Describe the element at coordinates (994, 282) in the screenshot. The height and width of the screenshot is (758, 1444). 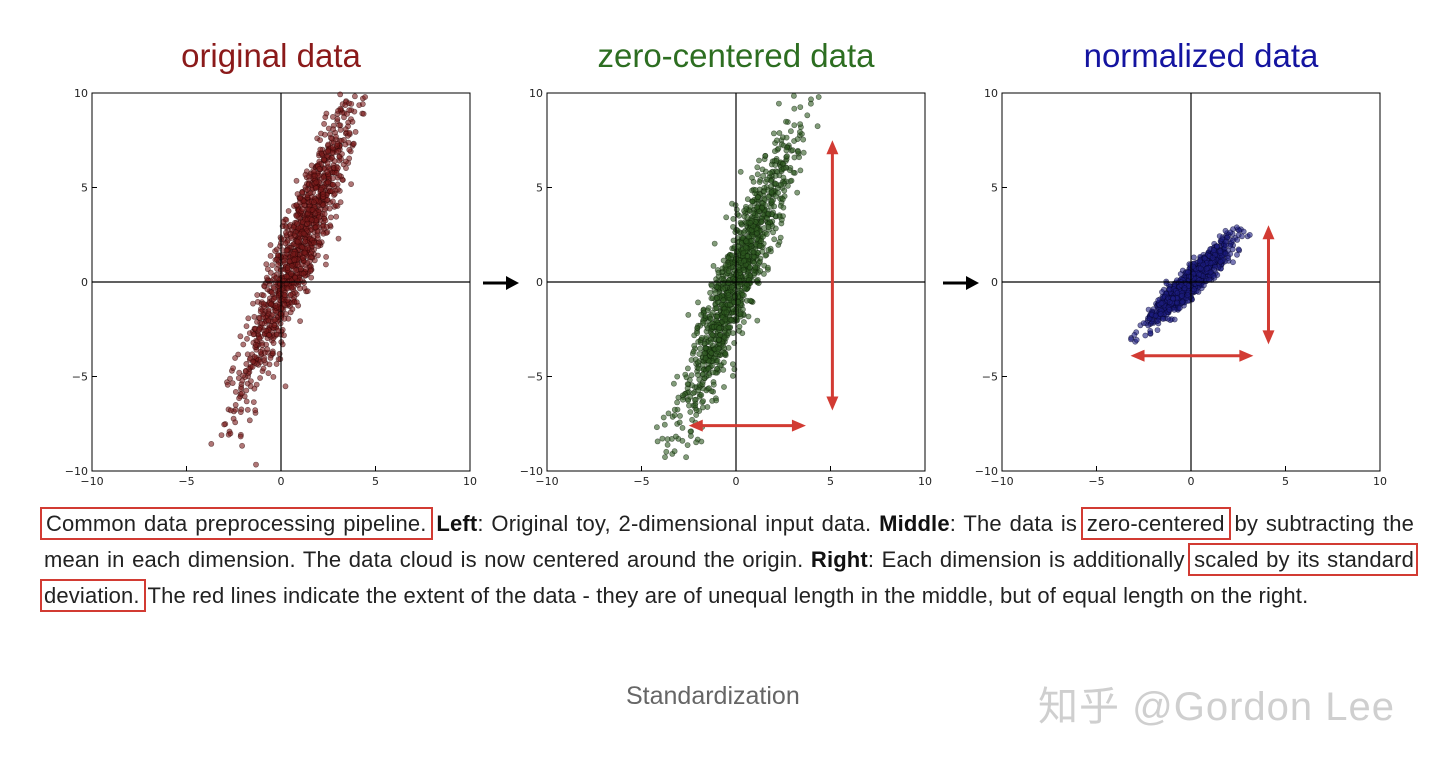
I see `y-tick-label: 0` at that location.